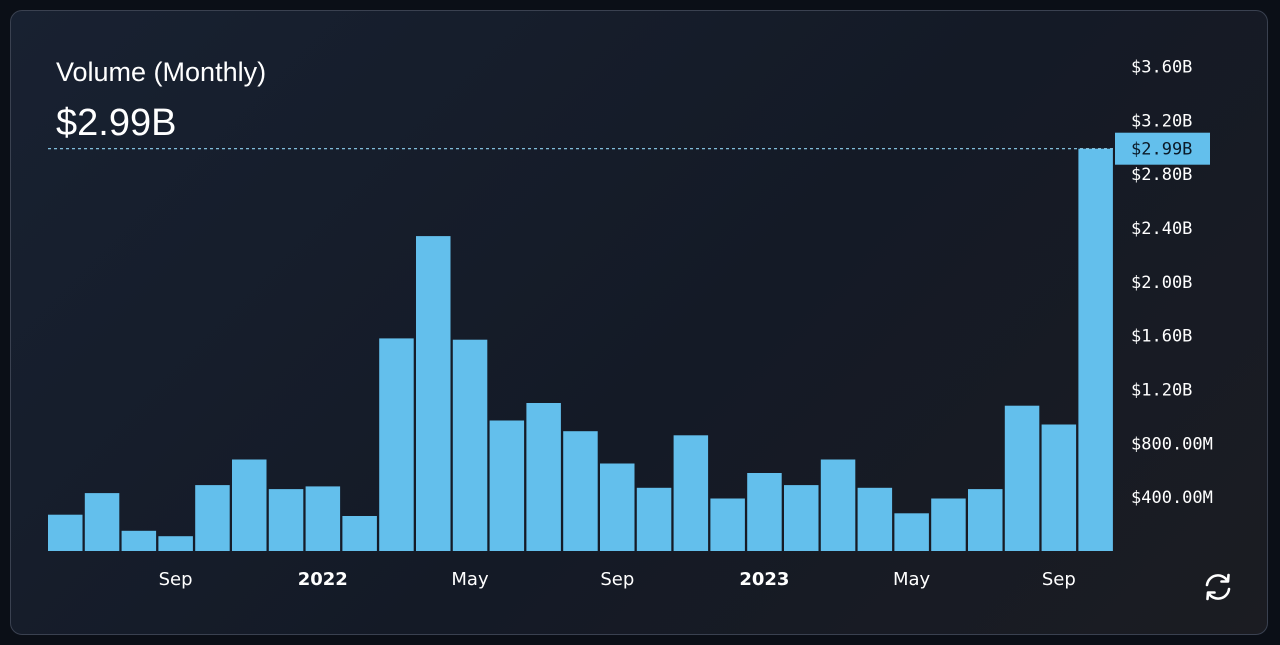 This screenshot has height=645, width=1280. What do you see at coordinates (323, 579) in the screenshot?
I see `x-tick-label: 2022` at bounding box center [323, 579].